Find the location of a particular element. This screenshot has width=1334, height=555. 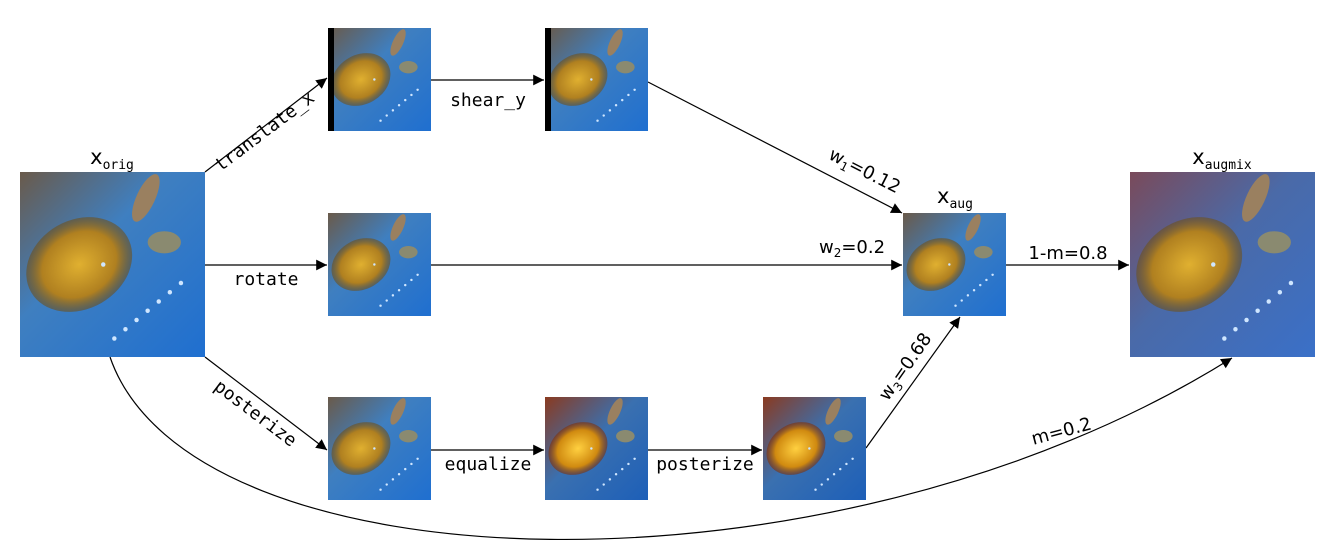

node-label: xaugmix is located at coordinates (1222, 159).